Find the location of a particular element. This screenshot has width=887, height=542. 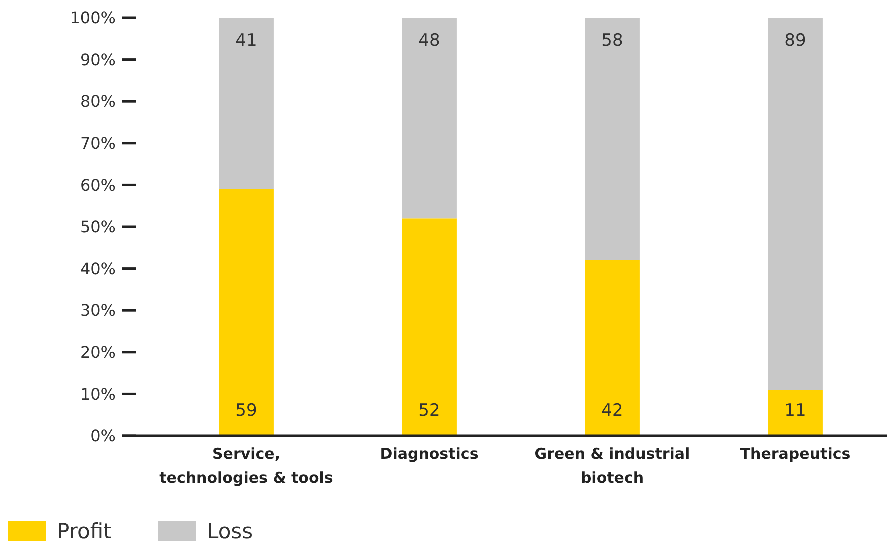

y-tick-label: 100% is located at coordinates (93, 18).